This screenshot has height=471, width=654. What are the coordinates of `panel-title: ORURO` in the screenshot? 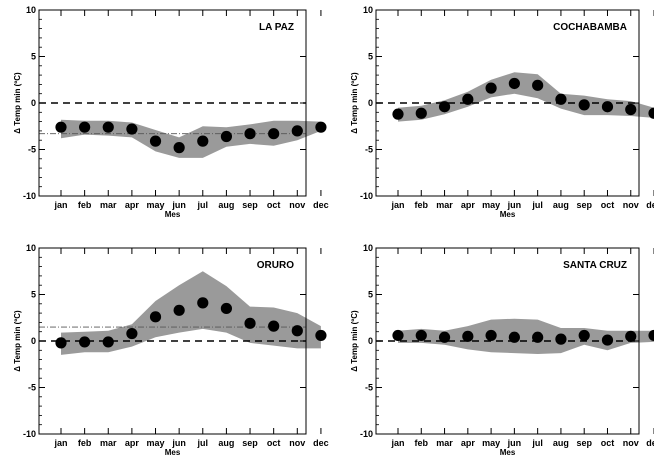 It's located at (275, 265).